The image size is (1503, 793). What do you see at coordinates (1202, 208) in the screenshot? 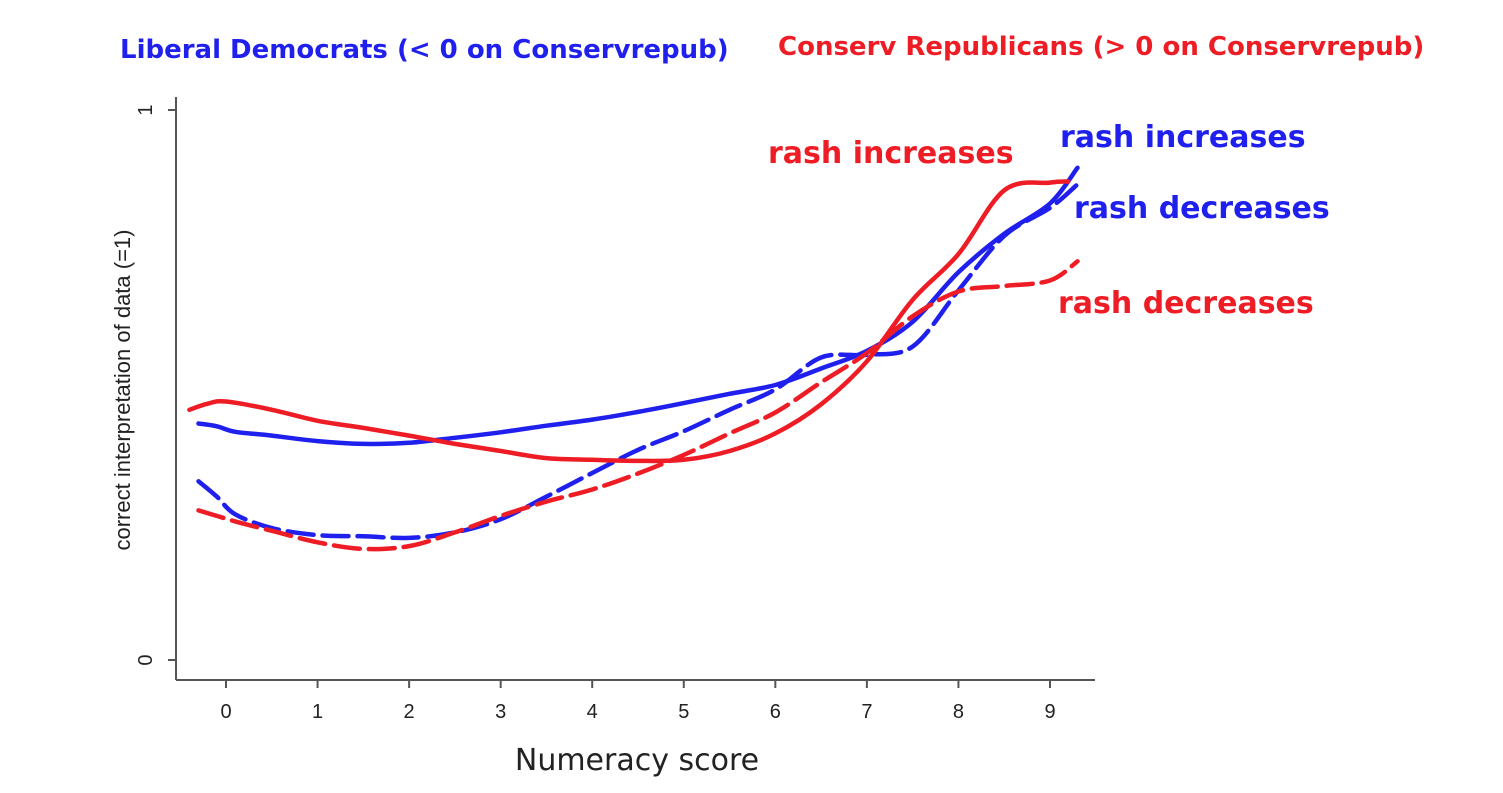
I see `annotation-blue-rash-decreases: rash decreases` at bounding box center [1202, 208].